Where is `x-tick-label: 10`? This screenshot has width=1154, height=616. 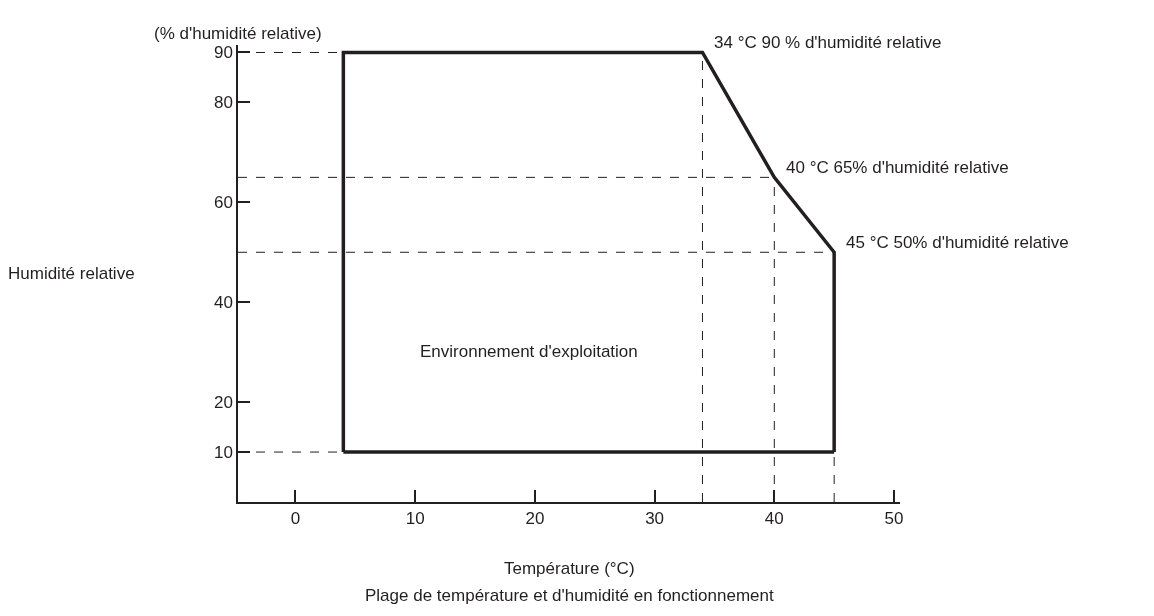
x-tick-label: 10 is located at coordinates (415, 519).